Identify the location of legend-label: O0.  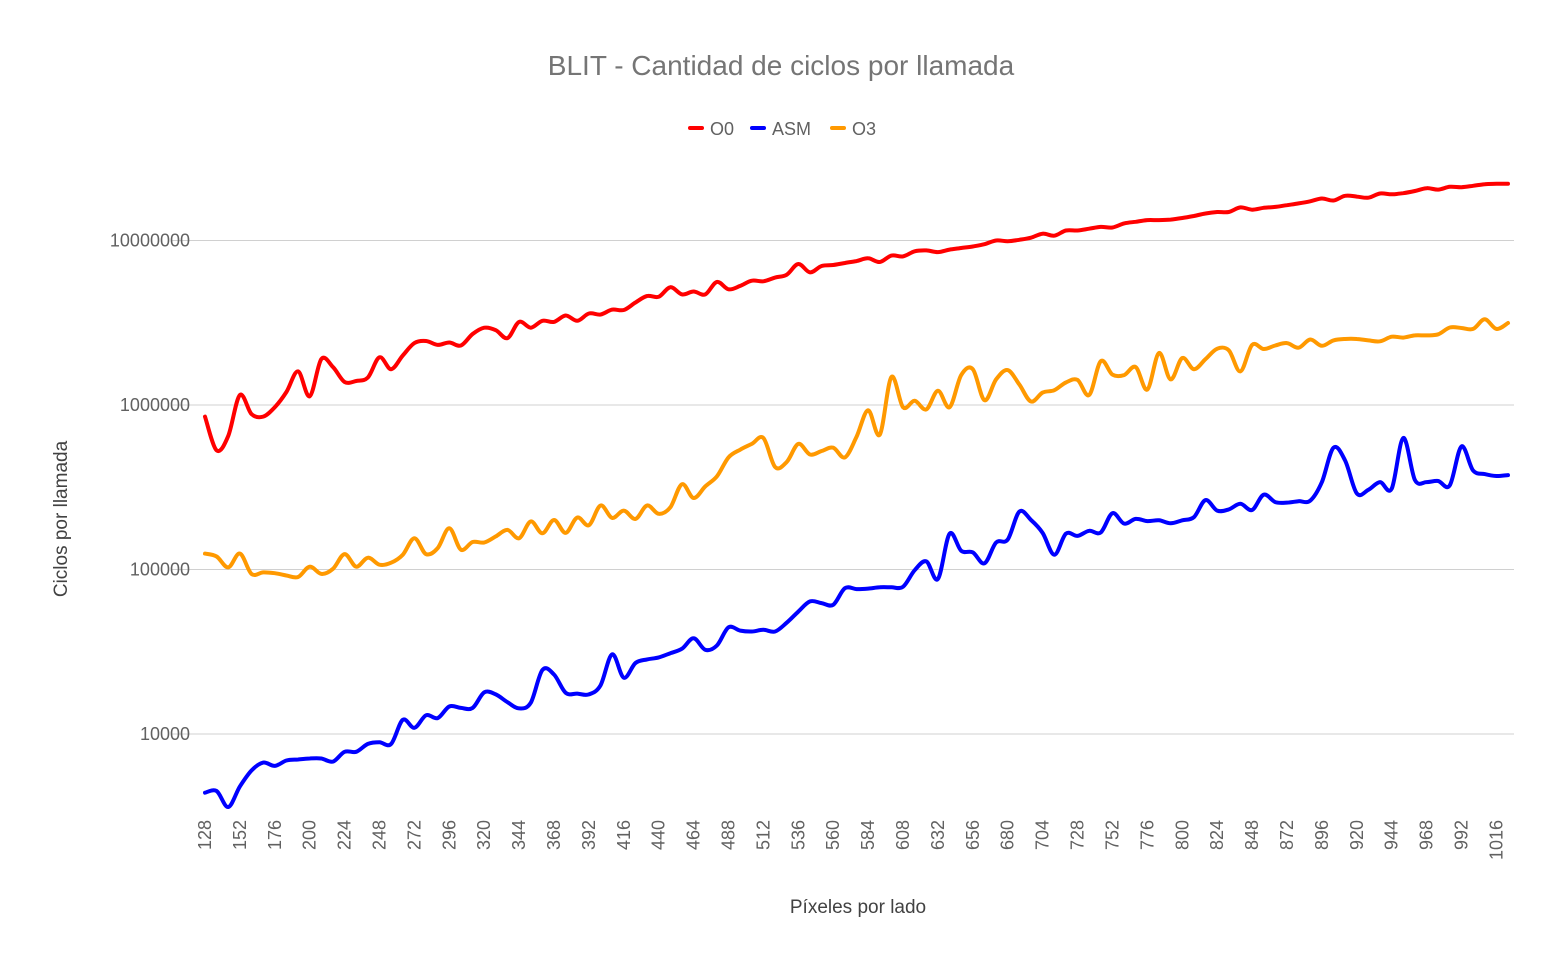
(722, 129).